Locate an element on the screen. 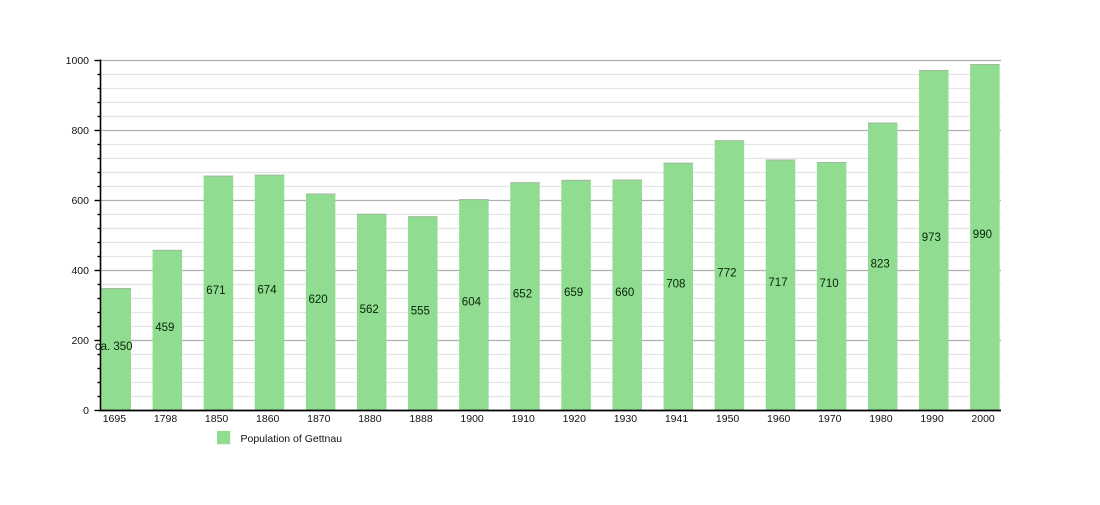 This screenshot has height=505, width=1100. svg-text: 1870 is located at coordinates (319, 419).